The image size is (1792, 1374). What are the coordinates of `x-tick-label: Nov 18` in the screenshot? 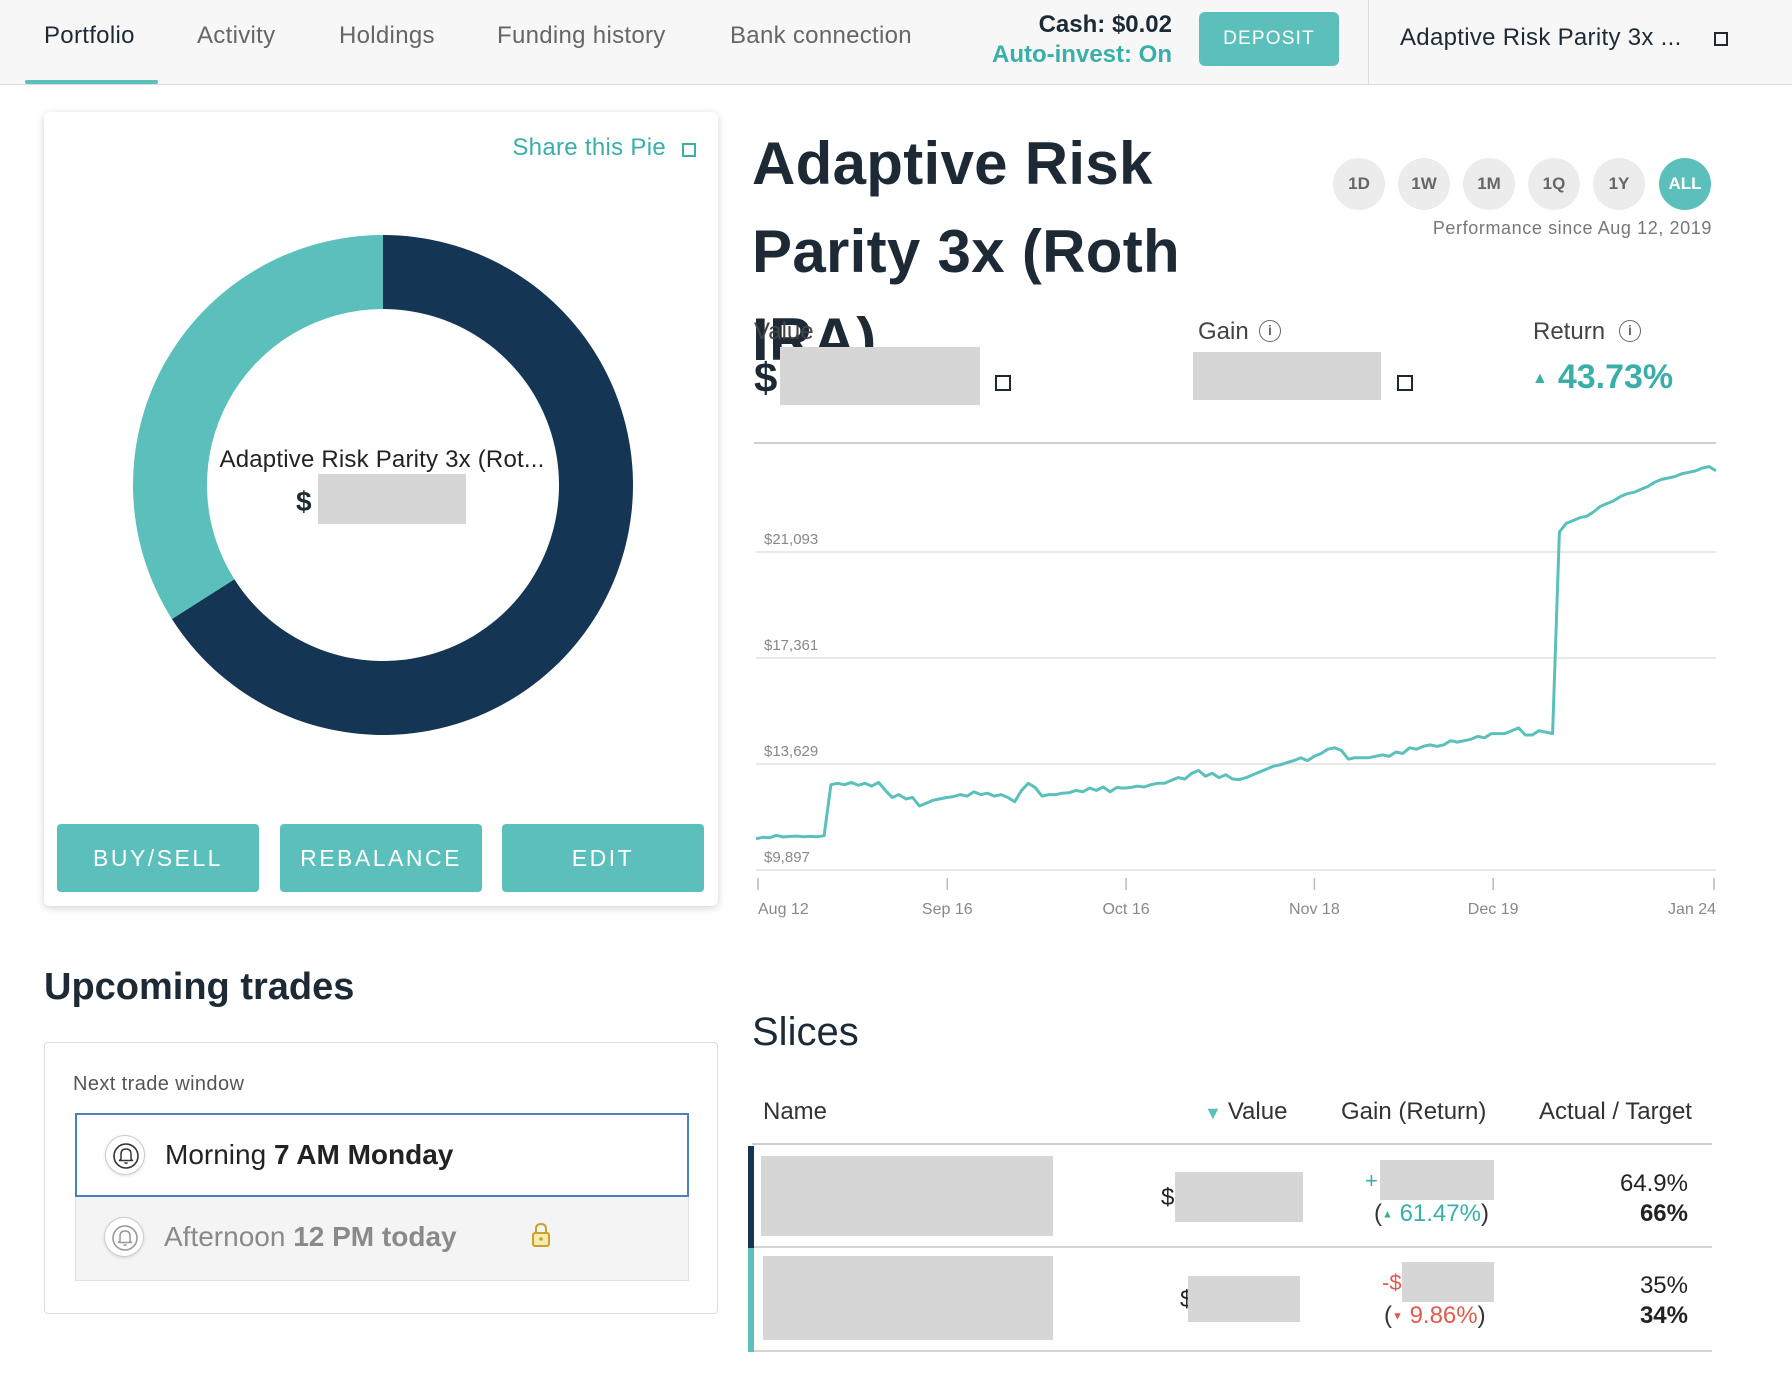 It's located at (1314, 909).